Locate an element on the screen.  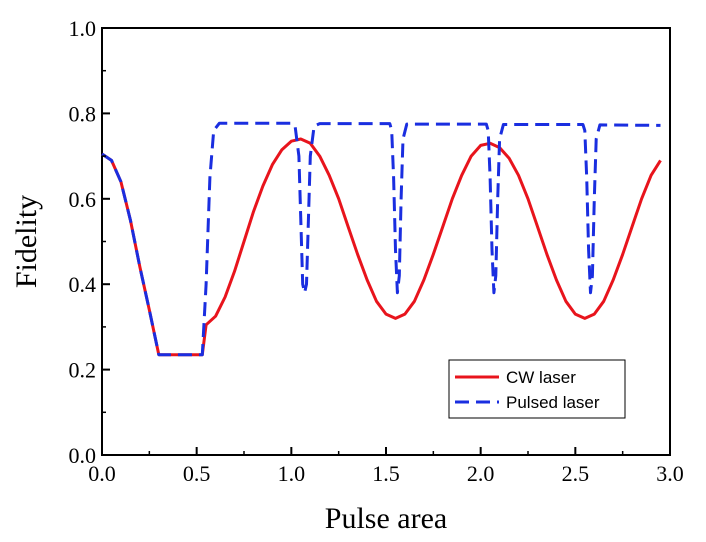
x-tick-label: 1.0 is located at coordinates (292, 473).